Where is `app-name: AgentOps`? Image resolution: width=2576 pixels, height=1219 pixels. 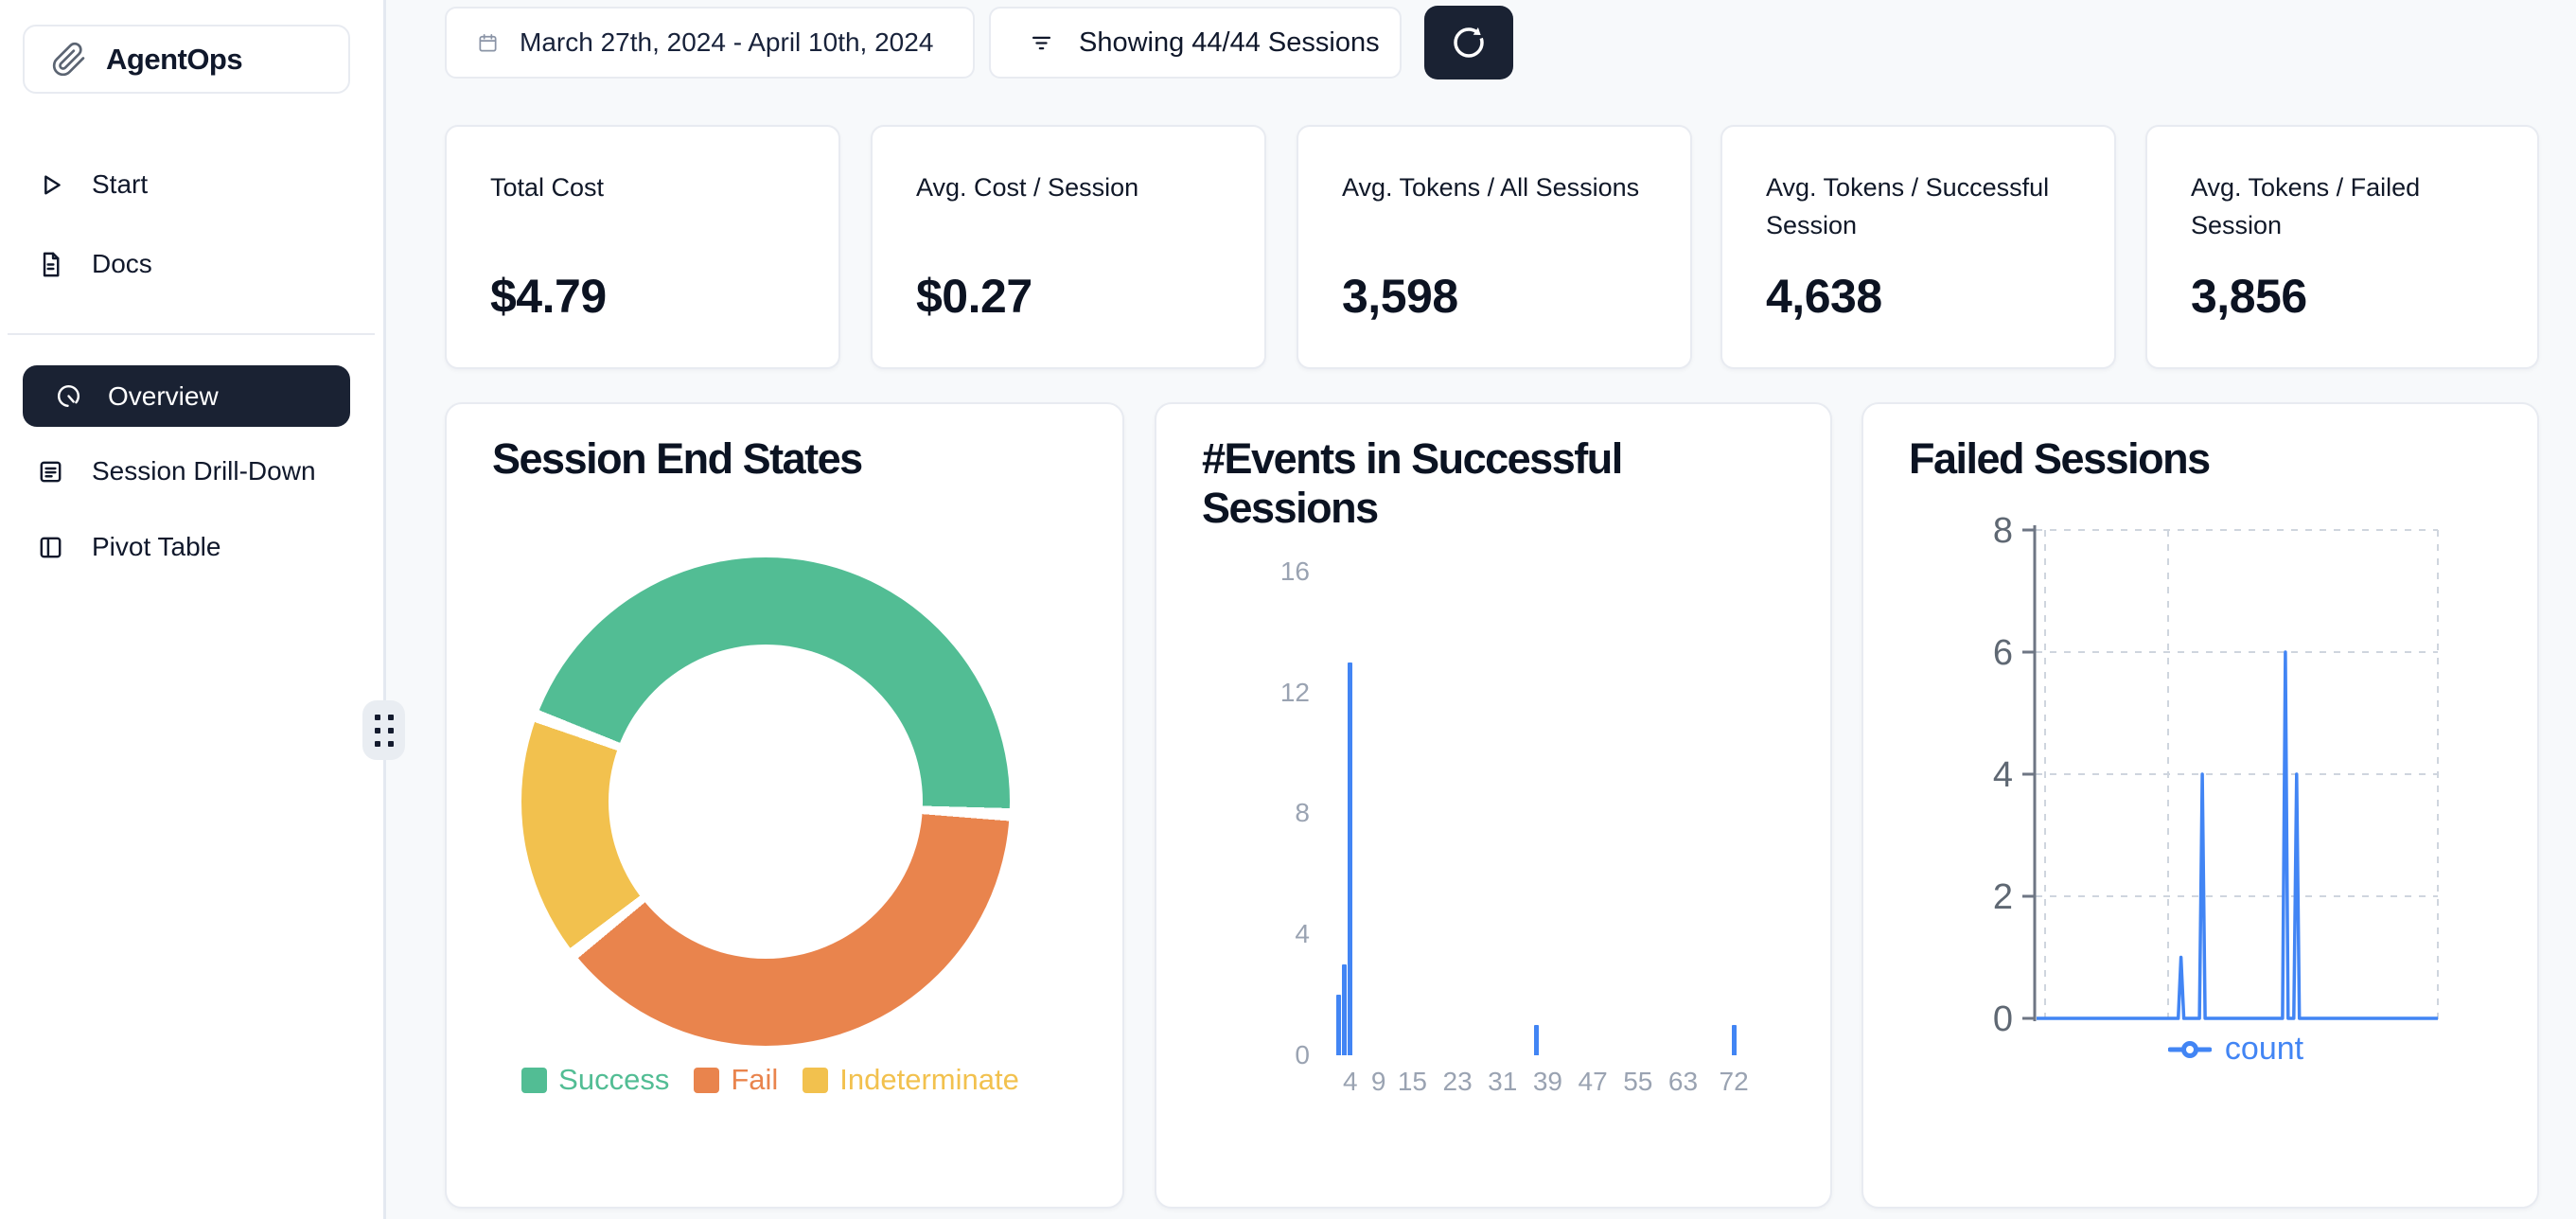
app-name: AgentOps is located at coordinates (174, 59).